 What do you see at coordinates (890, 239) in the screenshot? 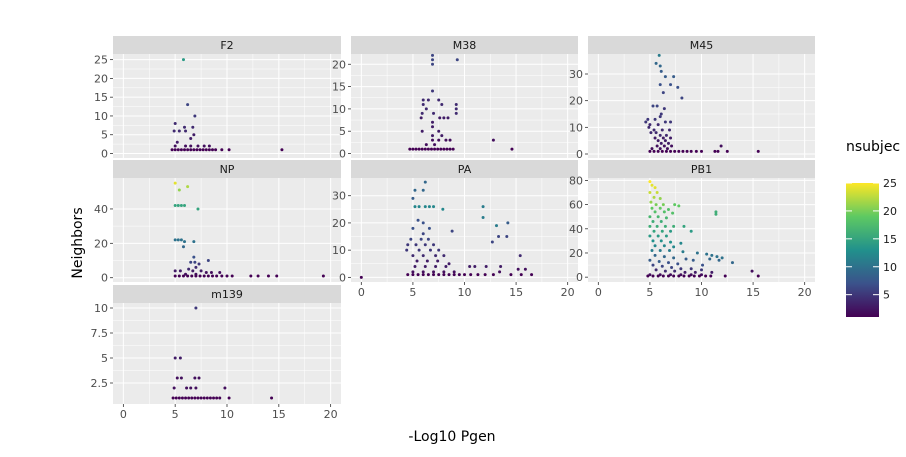
I see `legend-tick-label: 15` at bounding box center [890, 239].